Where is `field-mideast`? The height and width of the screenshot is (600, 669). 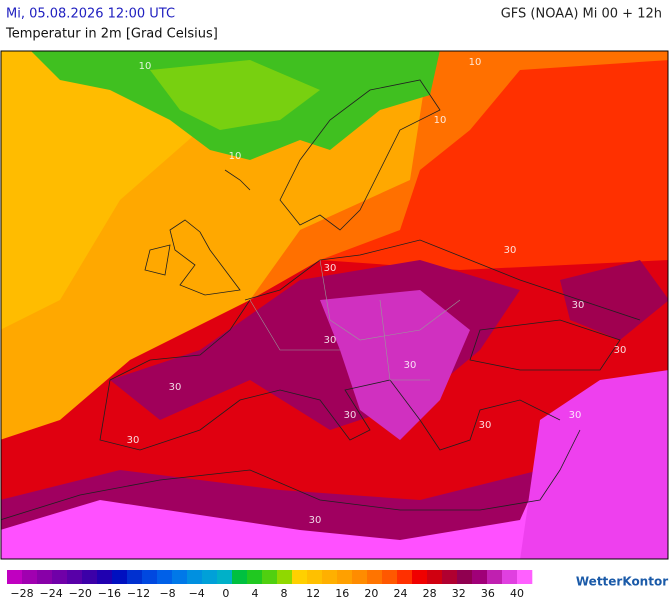 field-mideast is located at coordinates (594, 464).